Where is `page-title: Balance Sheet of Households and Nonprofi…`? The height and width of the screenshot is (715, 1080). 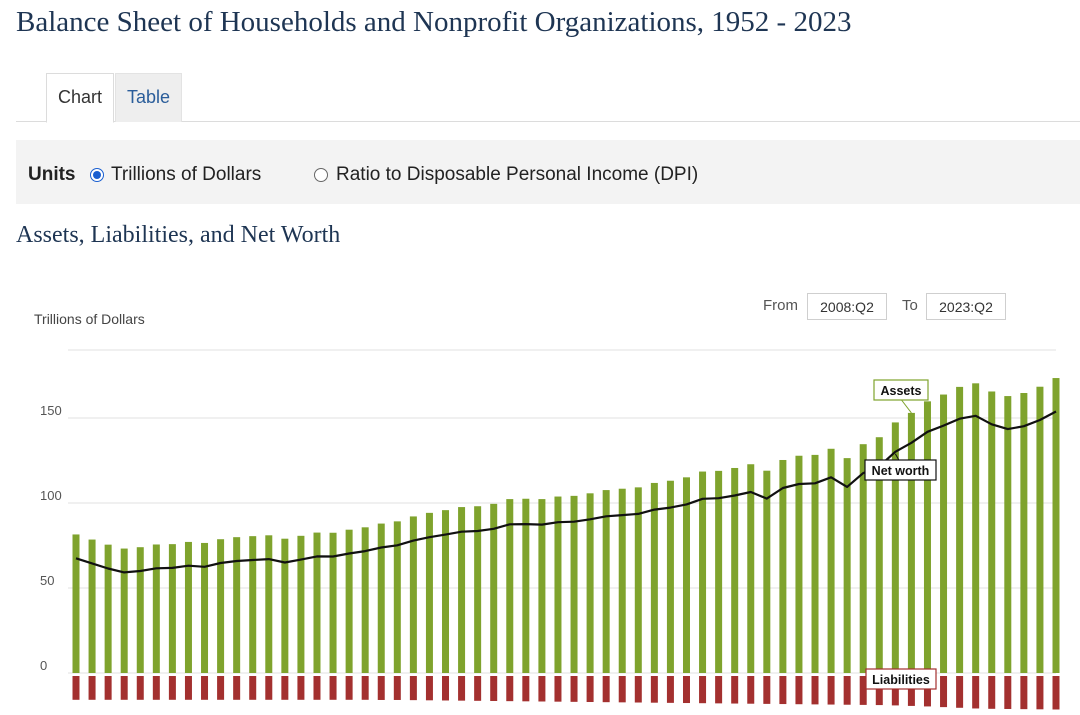 page-title: Balance Sheet of Households and Nonprofi… is located at coordinates (434, 22).